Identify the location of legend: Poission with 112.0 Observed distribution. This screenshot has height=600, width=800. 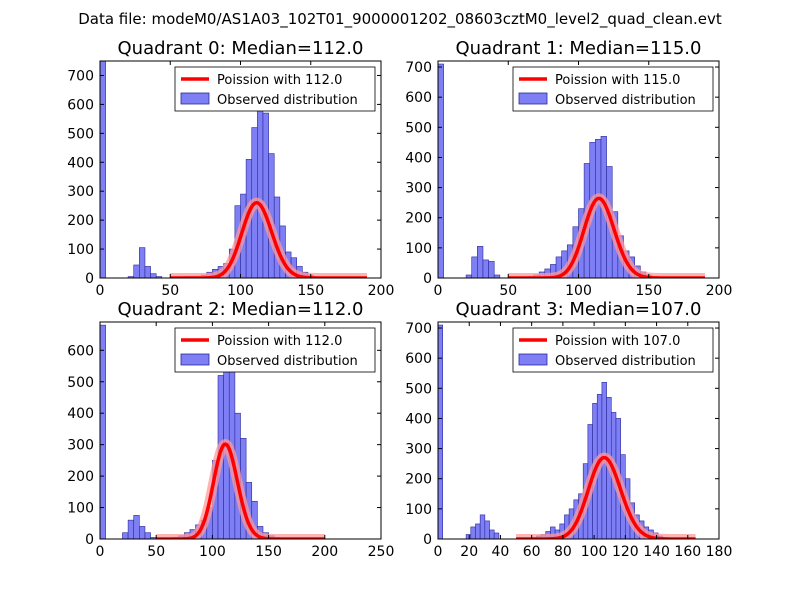
(275, 350).